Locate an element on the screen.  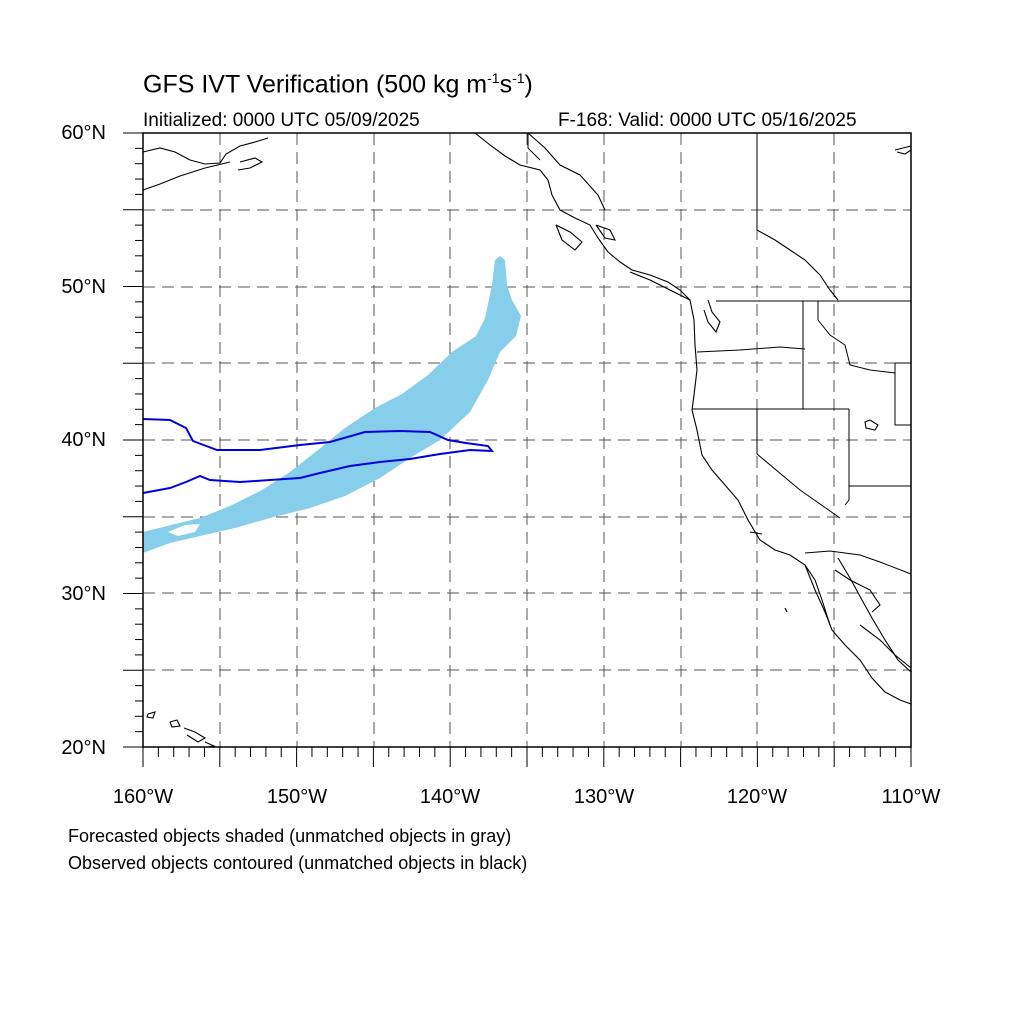
lon-label-110w: 110°W is located at coordinates (911, 797).